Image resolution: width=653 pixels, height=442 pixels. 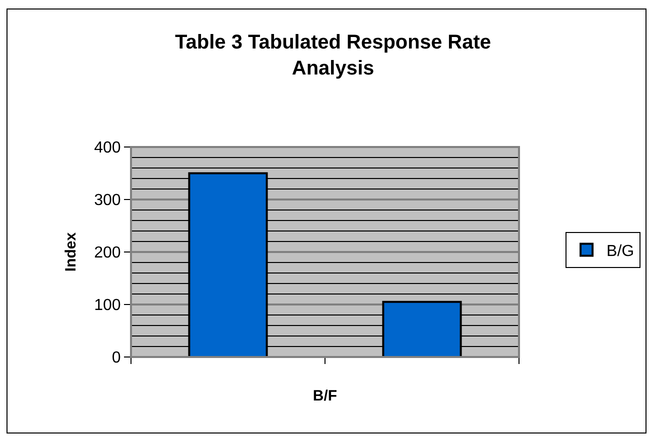 I want to click on y-tick-label: 200, so click(x=107, y=253).